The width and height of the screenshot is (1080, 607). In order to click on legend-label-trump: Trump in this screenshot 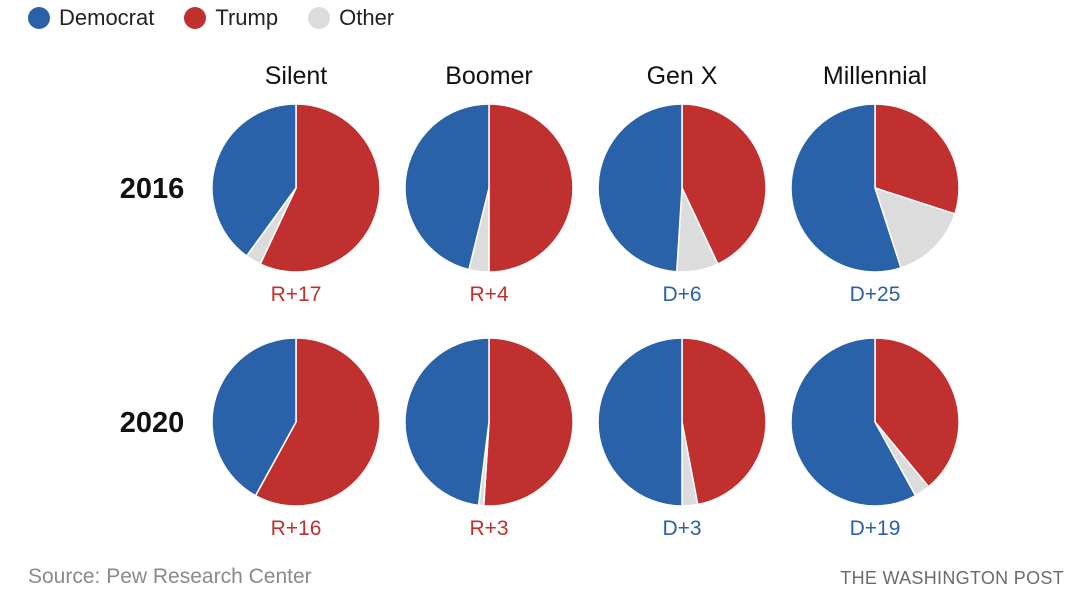, I will do `click(247, 17)`.